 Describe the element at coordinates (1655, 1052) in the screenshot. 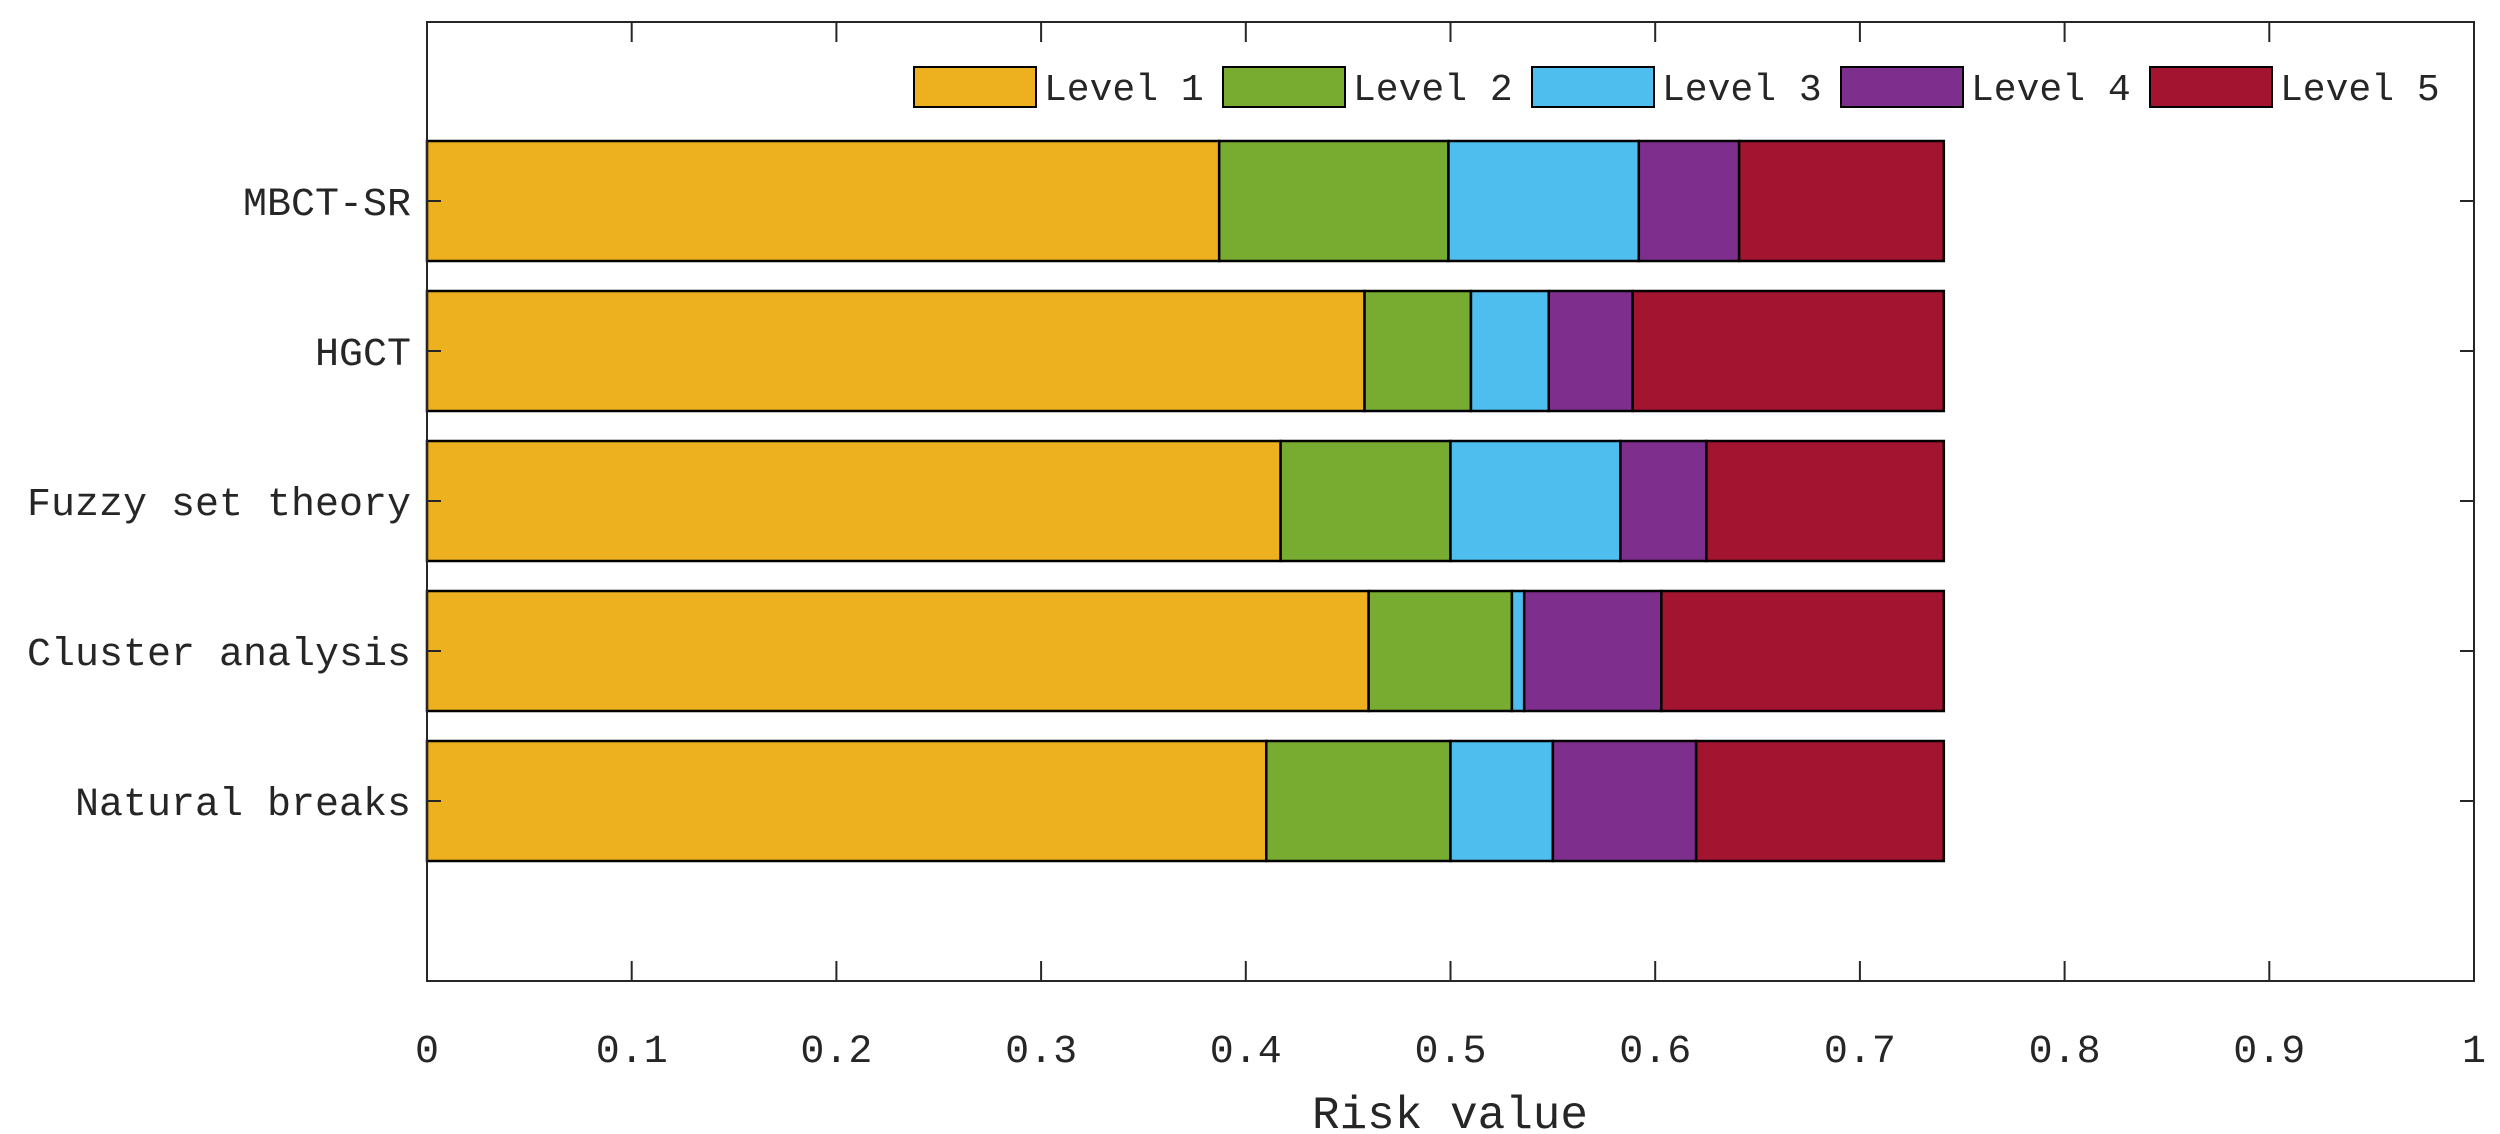

I see `x-tick-label: 0.6` at that location.